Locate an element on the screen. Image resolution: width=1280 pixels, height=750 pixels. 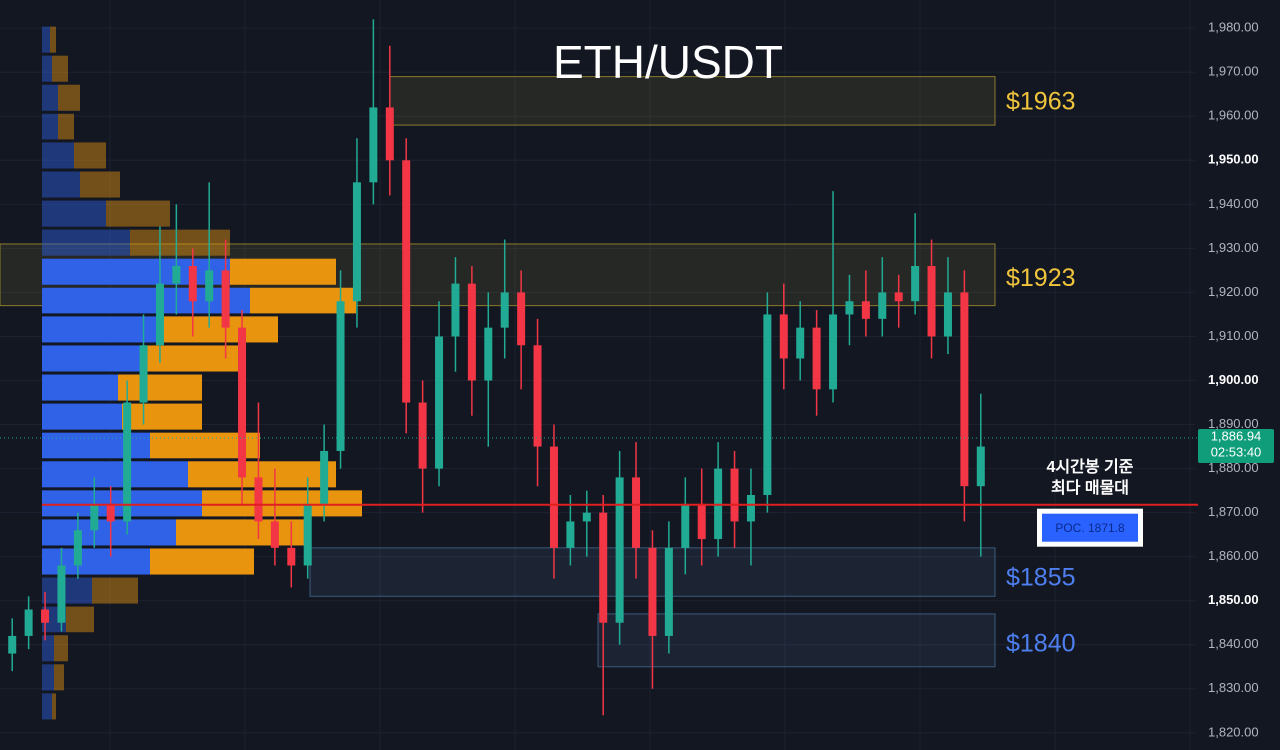
y-tick-label: 1,820.00 is located at coordinates (1233, 731).